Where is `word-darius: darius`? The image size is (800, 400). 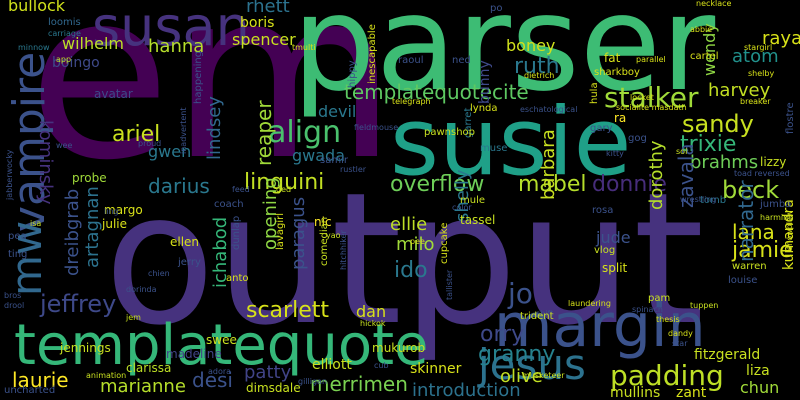
word-darius: darius is located at coordinates (179, 186).